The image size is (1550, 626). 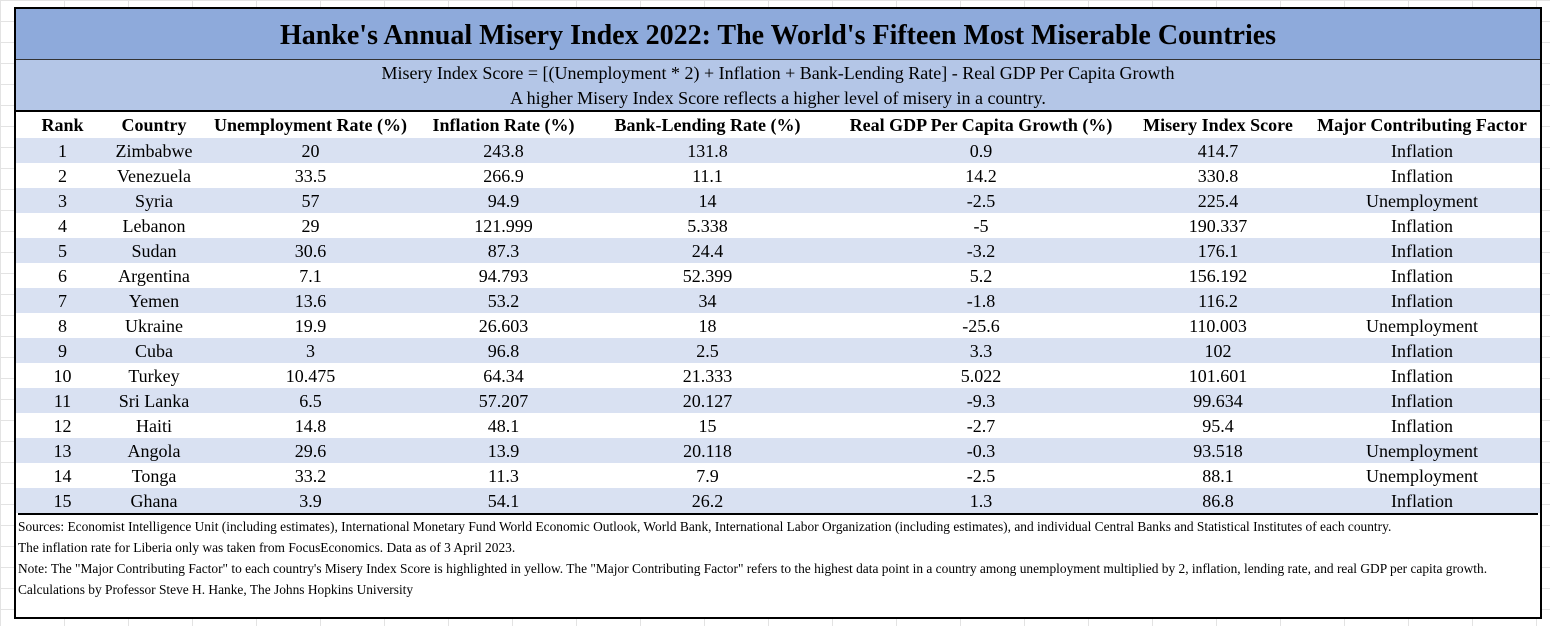 I want to click on table-cell: 101.601, so click(x=1218, y=376).